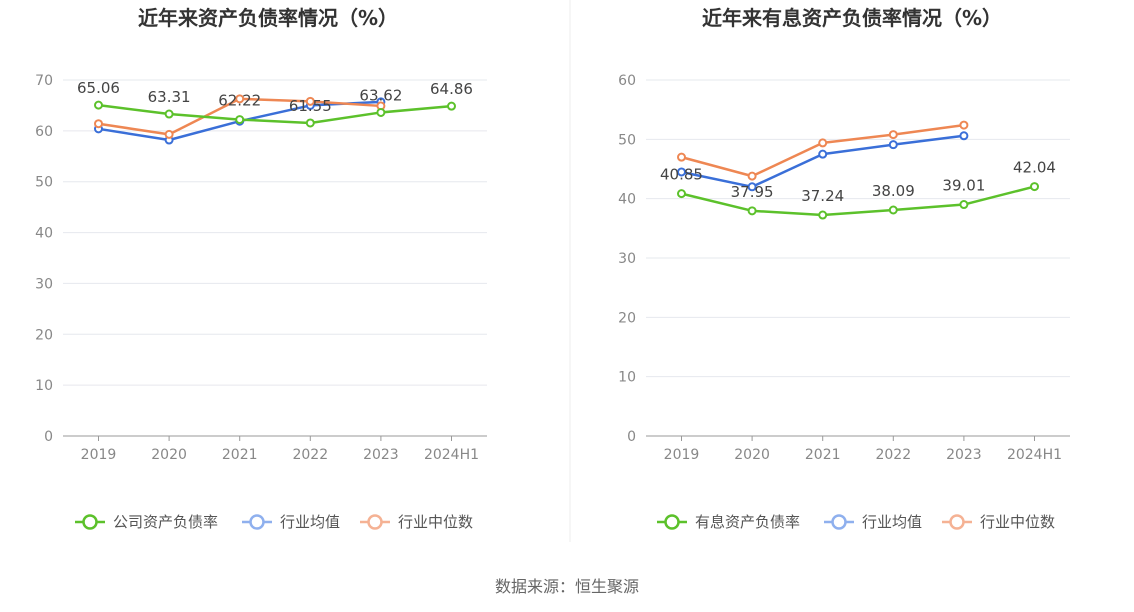 Image resolution: width=1134 pixels, height=612 pixels. I want to click on data-label: 37.95, so click(752, 192).